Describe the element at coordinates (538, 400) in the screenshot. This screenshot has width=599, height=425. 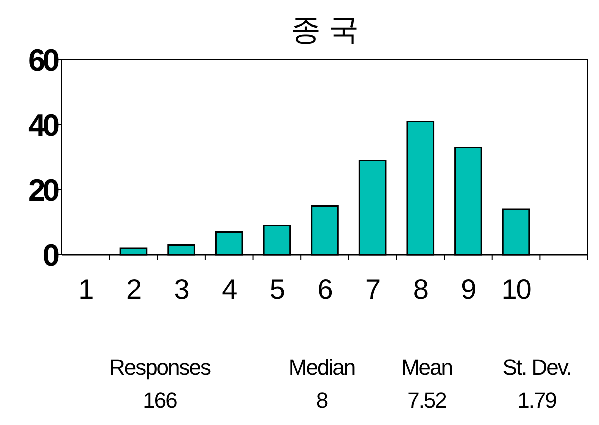
I see `text: 1.79` at that location.